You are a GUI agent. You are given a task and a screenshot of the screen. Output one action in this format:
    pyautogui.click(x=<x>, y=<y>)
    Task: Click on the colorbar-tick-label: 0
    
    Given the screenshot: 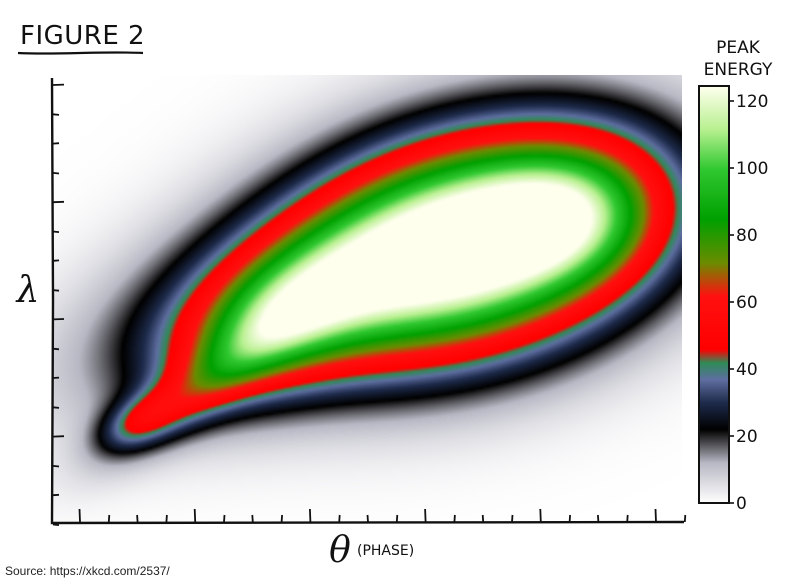 What is the action you would take?
    pyautogui.click(x=741, y=504)
    